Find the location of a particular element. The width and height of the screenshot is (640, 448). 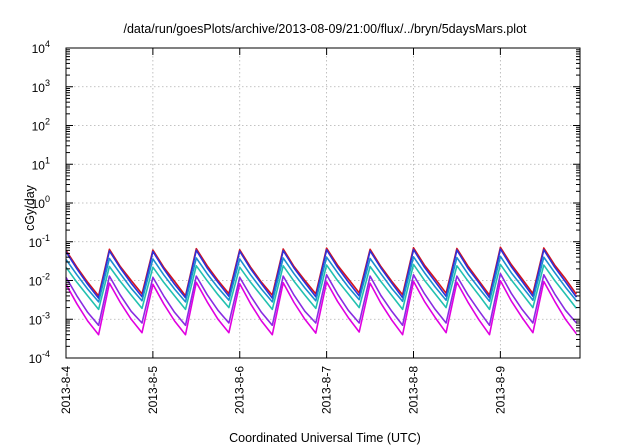

y-tick-label: 10⁴ is located at coordinates (41, 47).